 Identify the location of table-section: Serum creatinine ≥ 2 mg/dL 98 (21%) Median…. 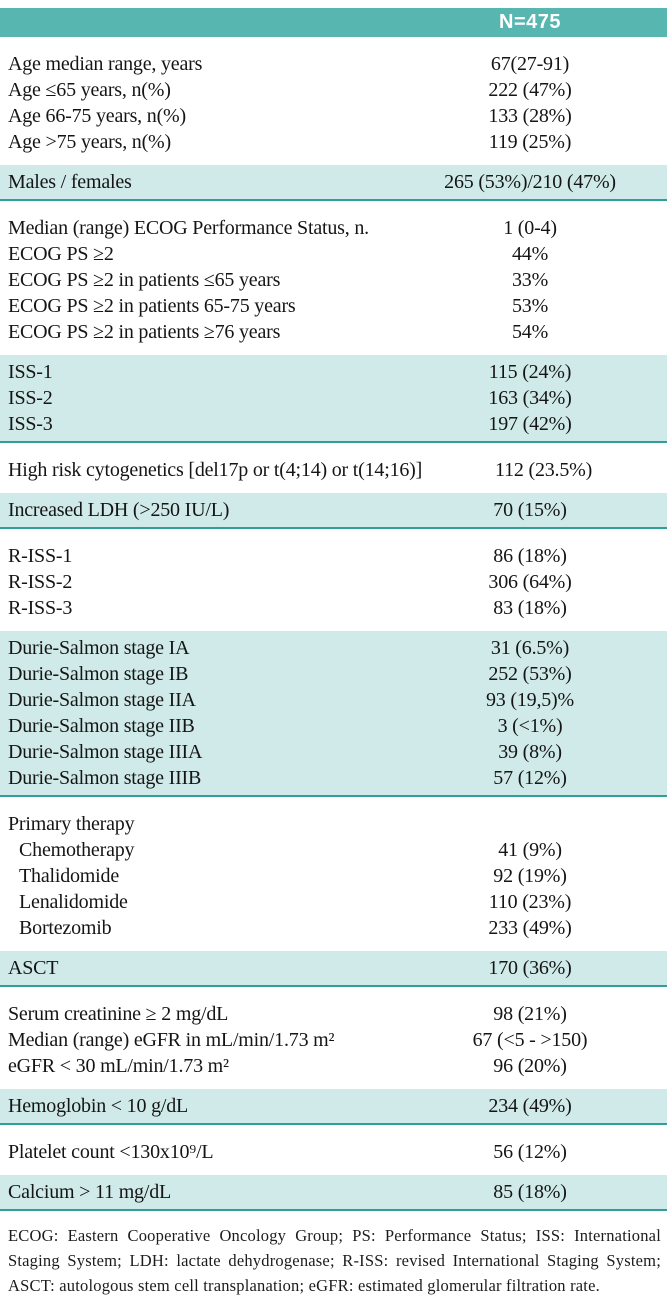
(333, 1038).